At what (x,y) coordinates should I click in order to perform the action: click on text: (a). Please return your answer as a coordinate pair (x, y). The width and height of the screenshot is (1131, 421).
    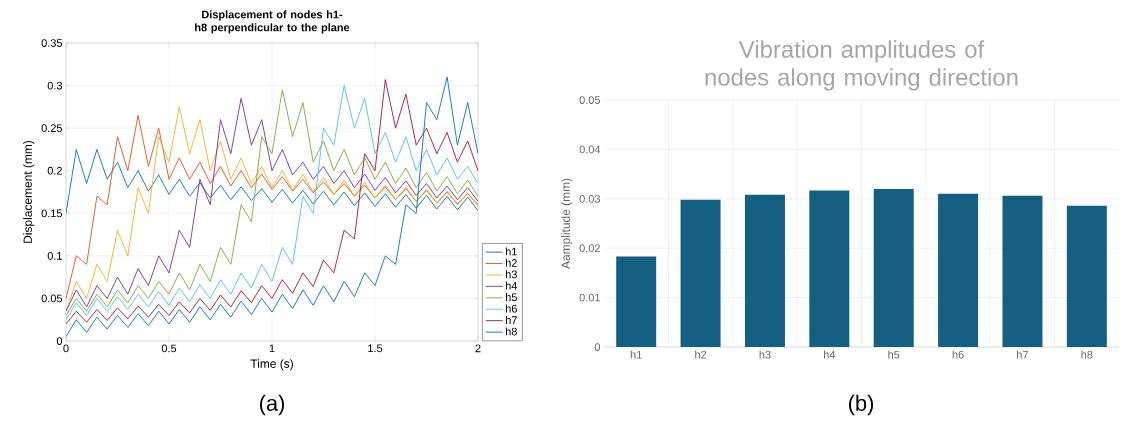
    Looking at the image, I should click on (272, 405).